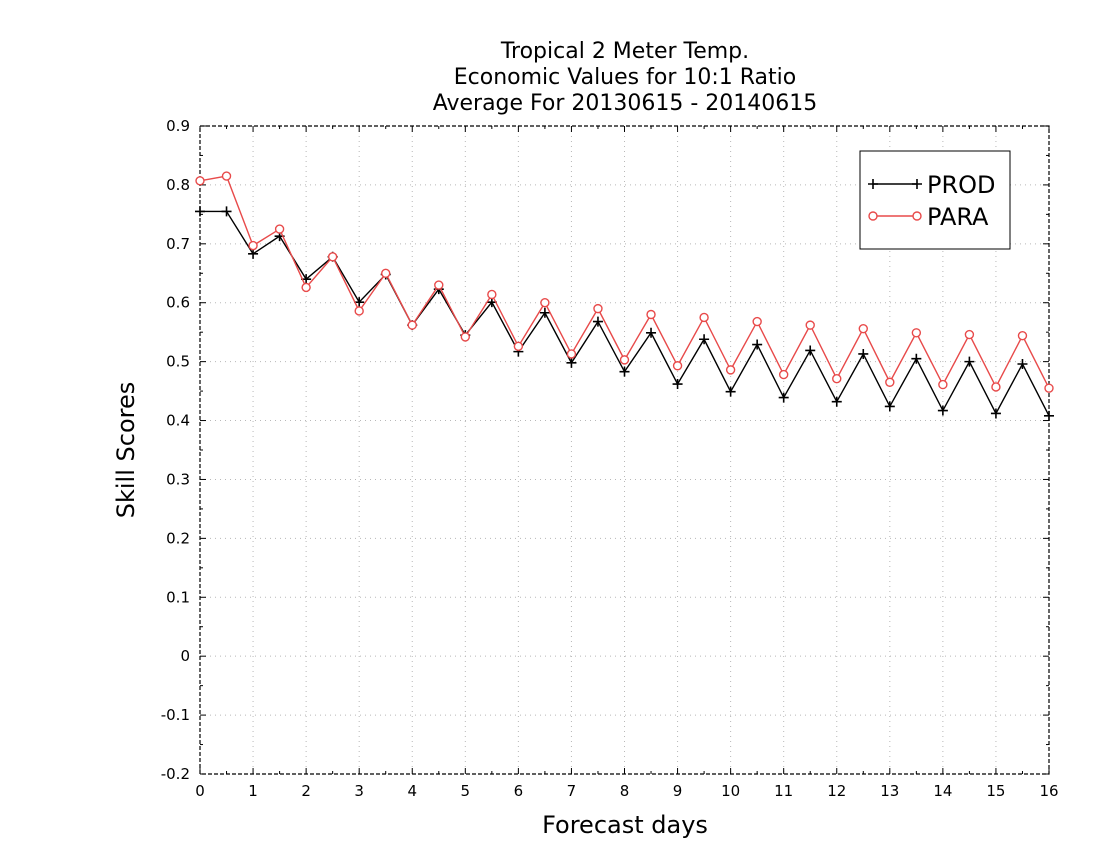  Describe the element at coordinates (1048, 791) in the screenshot. I see `x-tick-label: 16` at that location.